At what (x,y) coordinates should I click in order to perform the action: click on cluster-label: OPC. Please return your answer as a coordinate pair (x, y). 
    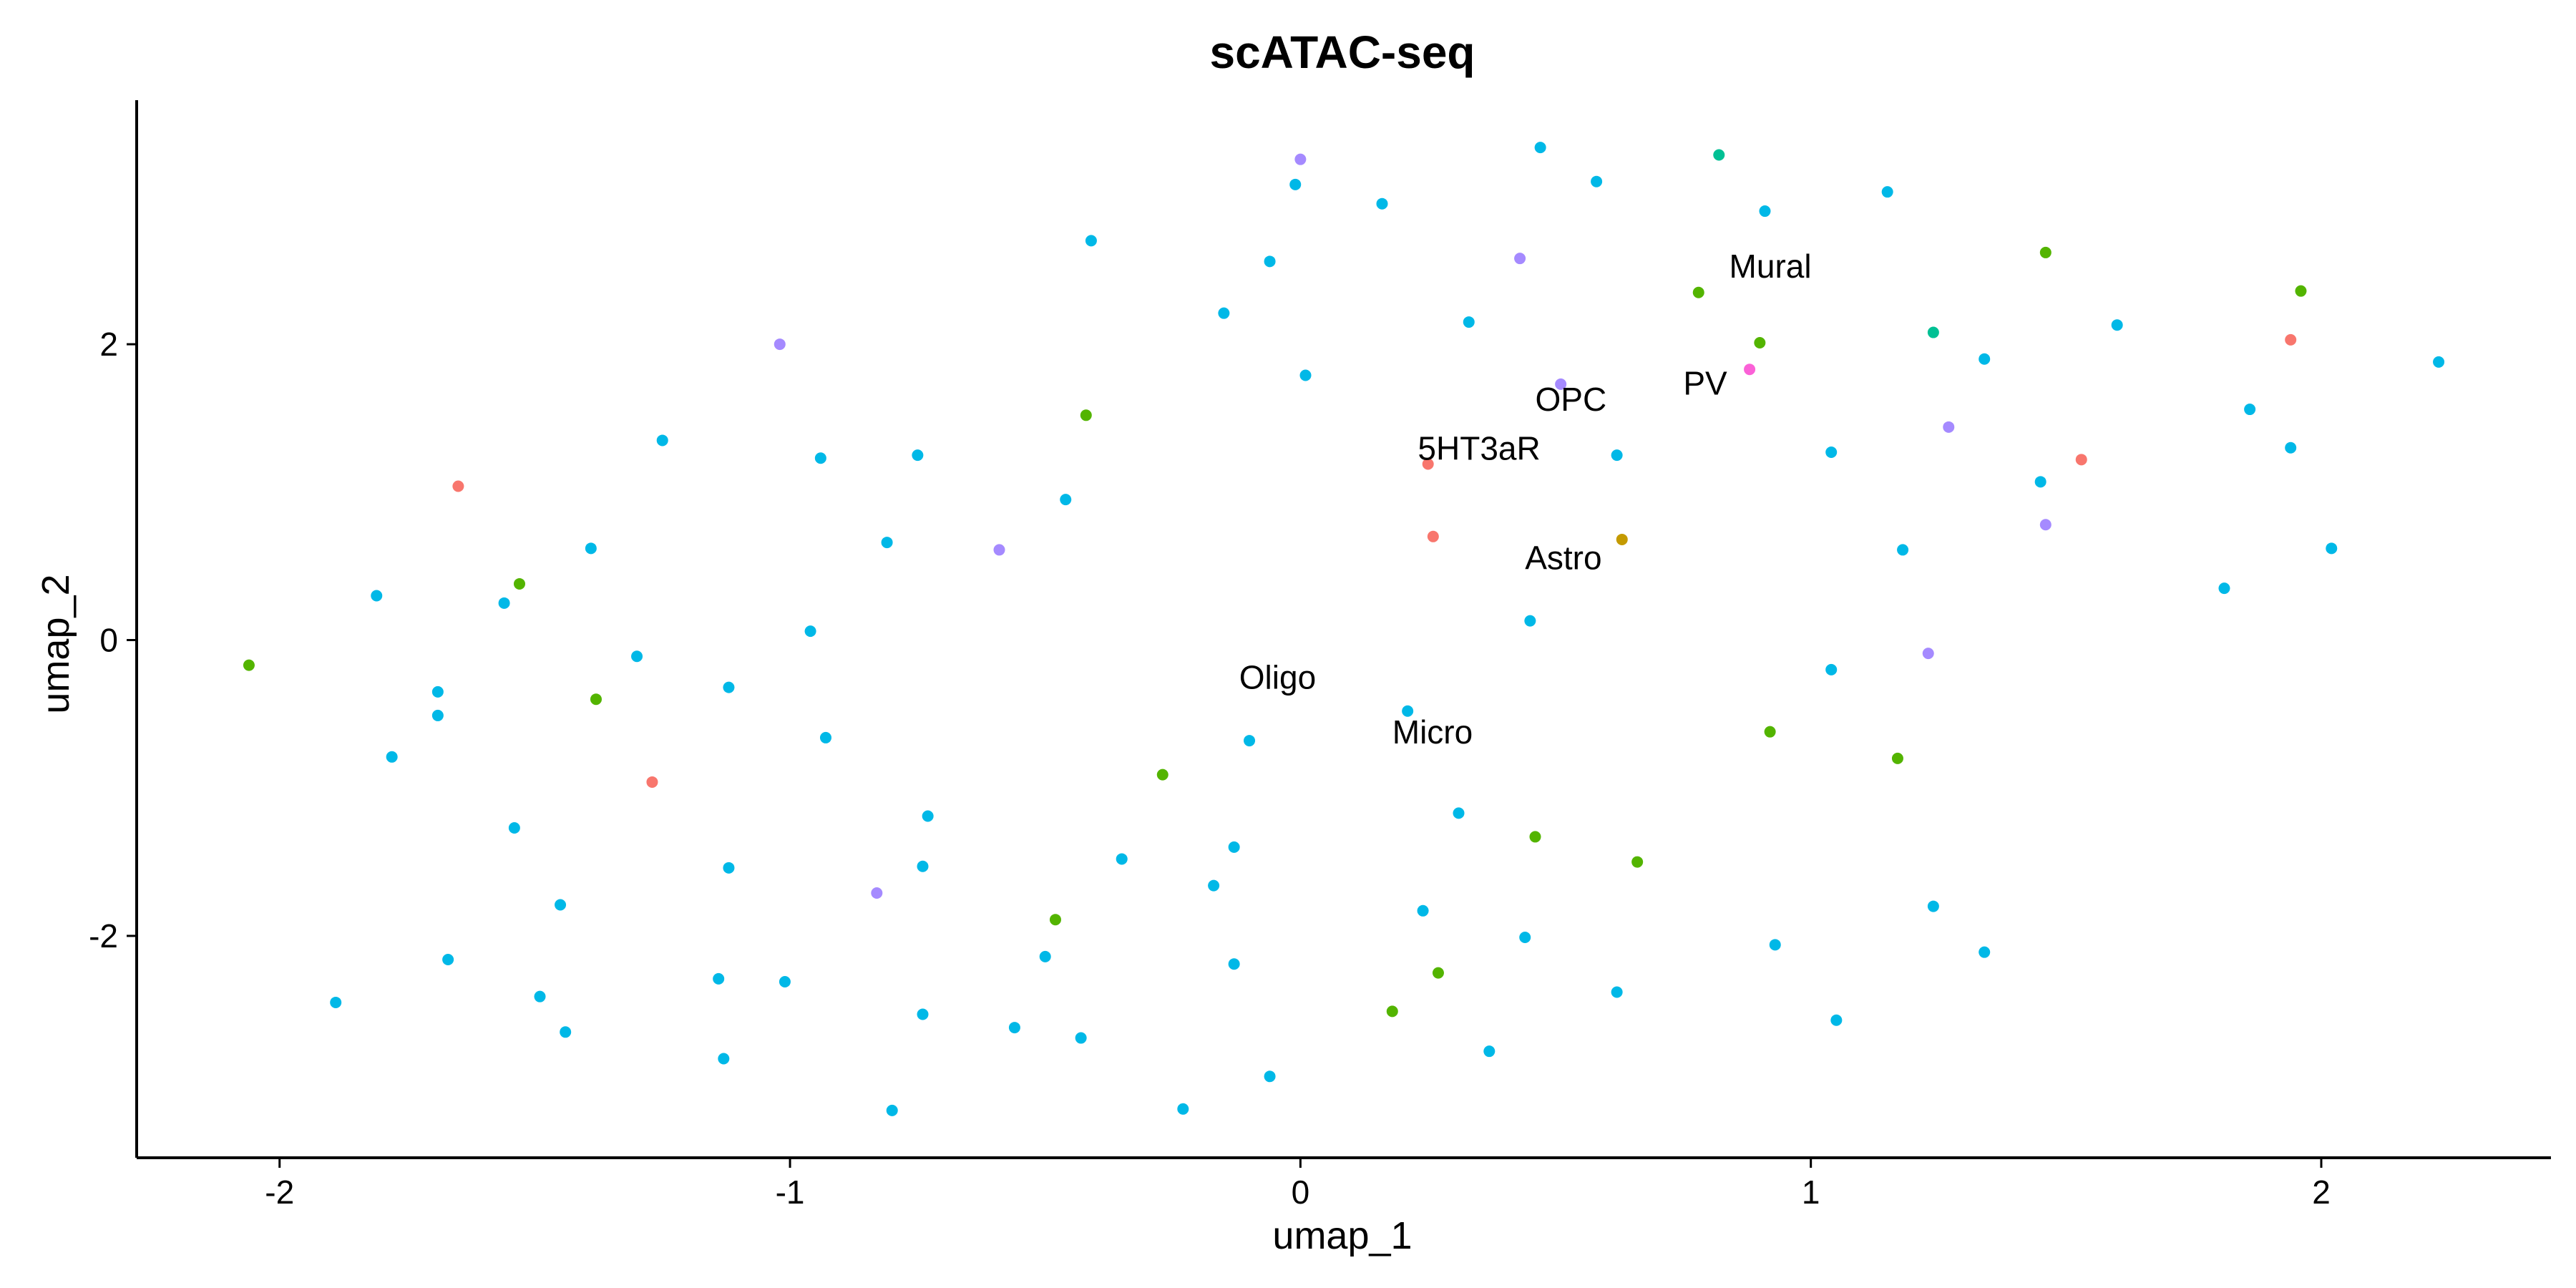
    Looking at the image, I should click on (1570, 399).